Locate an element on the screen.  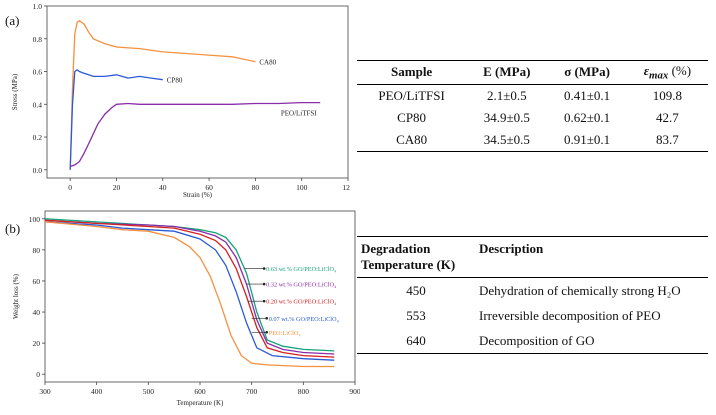
series-label-peo-litfsi: PEO/LiTFSI is located at coordinates (299, 114).